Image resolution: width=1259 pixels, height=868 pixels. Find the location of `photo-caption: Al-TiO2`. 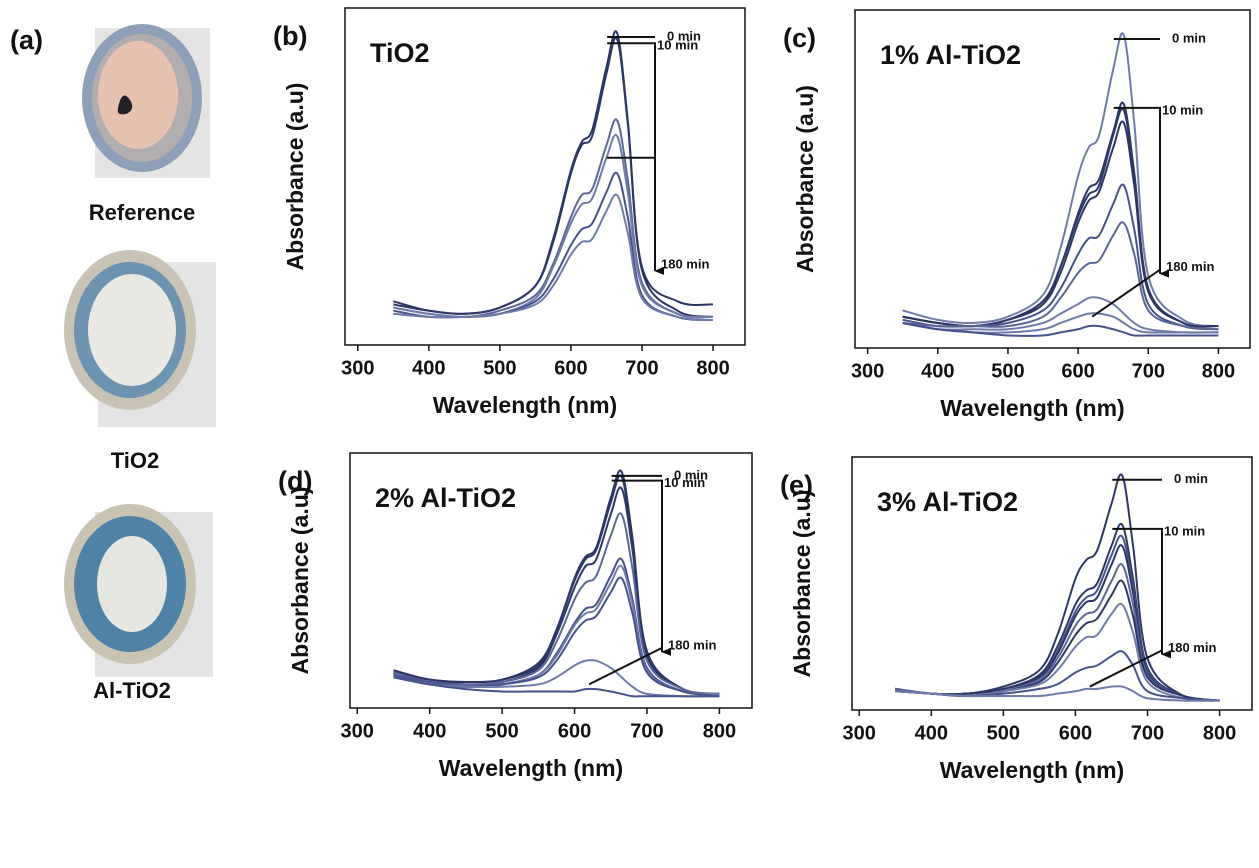

photo-caption: Al-TiO2 is located at coordinates (132, 690).